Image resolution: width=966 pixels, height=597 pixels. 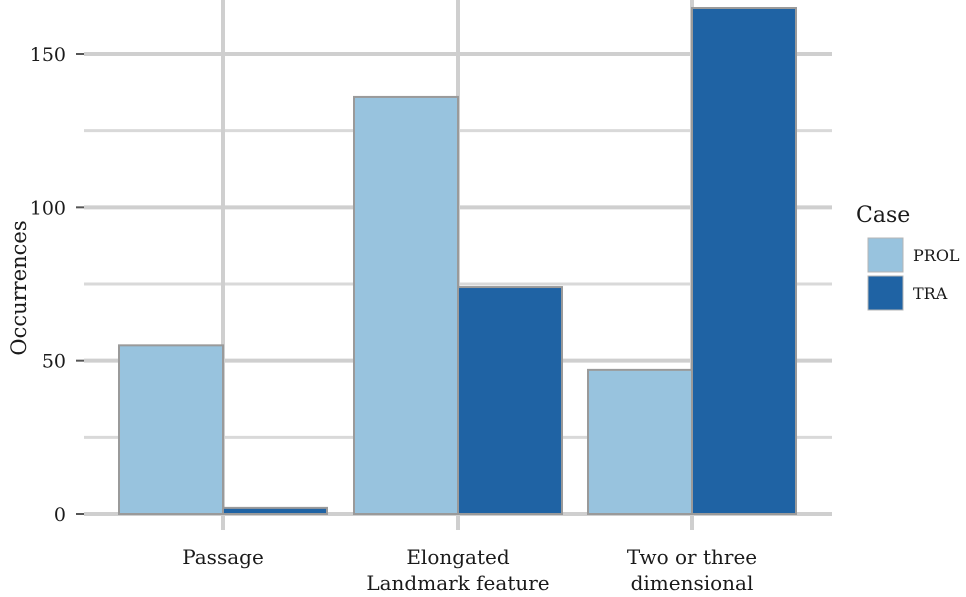 What do you see at coordinates (885, 293) in the screenshot?
I see `legend-key-tra` at bounding box center [885, 293].